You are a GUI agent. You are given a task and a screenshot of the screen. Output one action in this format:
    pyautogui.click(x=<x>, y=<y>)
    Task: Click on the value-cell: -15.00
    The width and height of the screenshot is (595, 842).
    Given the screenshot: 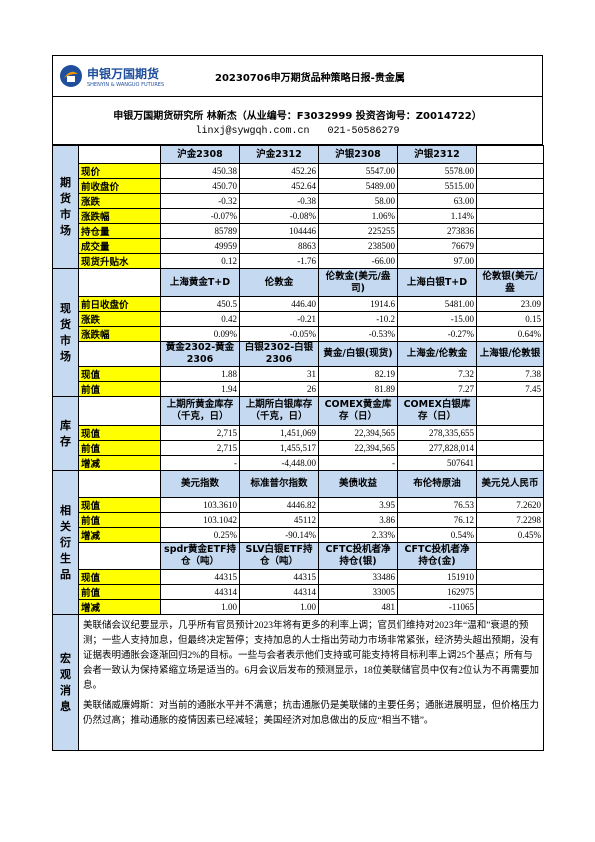 What is the action you would take?
    pyautogui.click(x=437, y=319)
    